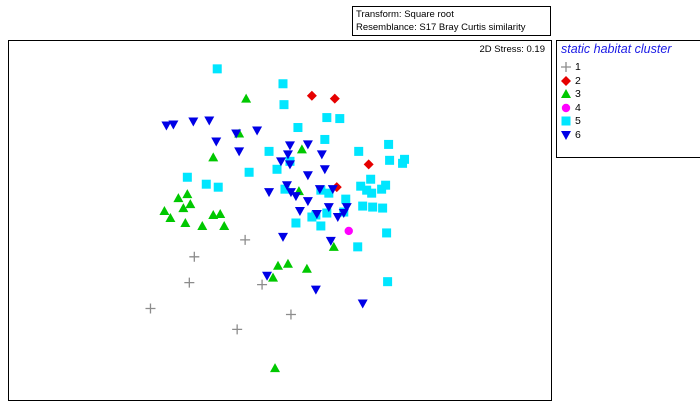 This screenshot has height=405, width=700. Describe the element at coordinates (441, 27) in the screenshot. I see `resemblance-label: Resemblance: S17 Bray Curtis similarity` at that location.